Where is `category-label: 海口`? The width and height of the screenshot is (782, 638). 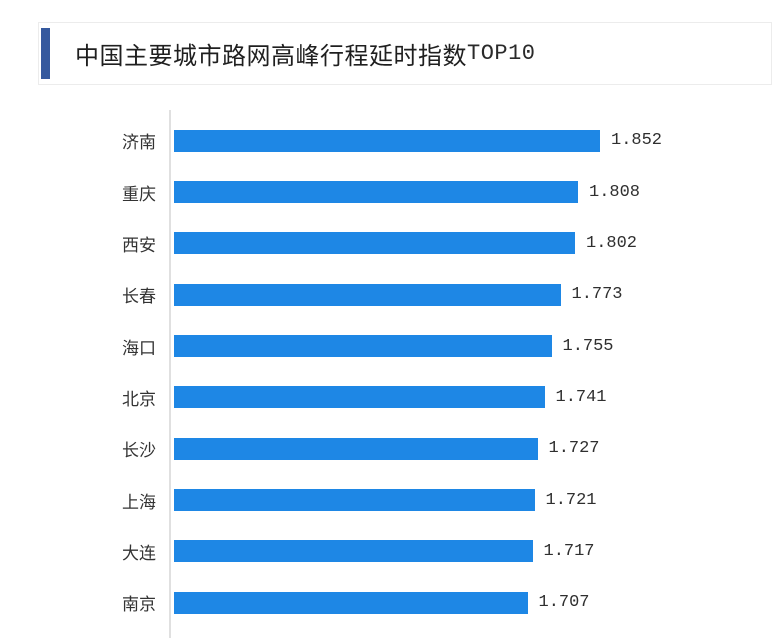
category-label: 海口 is located at coordinates (139, 348).